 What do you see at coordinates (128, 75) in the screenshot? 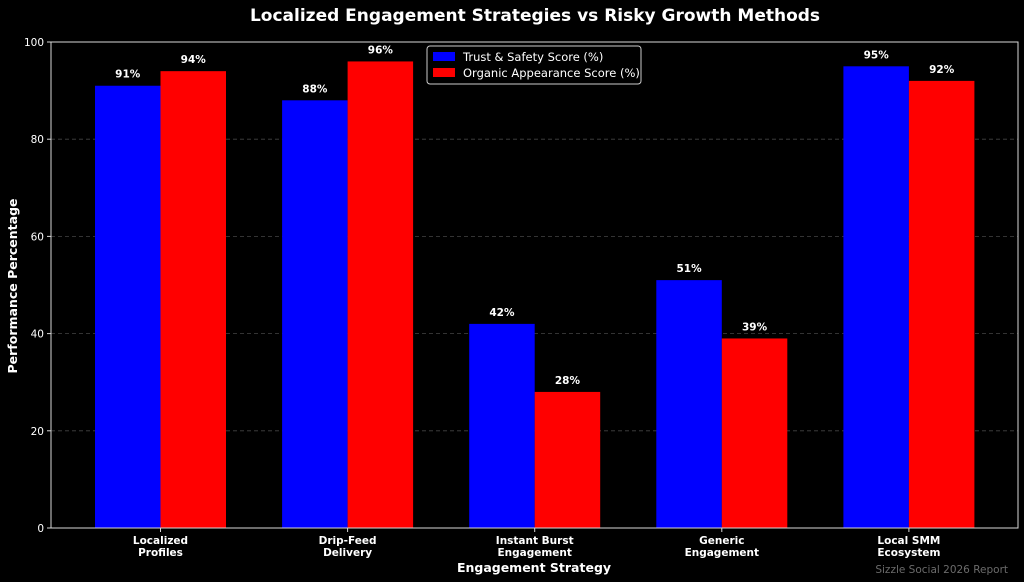
I see `data-label: 91%` at bounding box center [128, 75].